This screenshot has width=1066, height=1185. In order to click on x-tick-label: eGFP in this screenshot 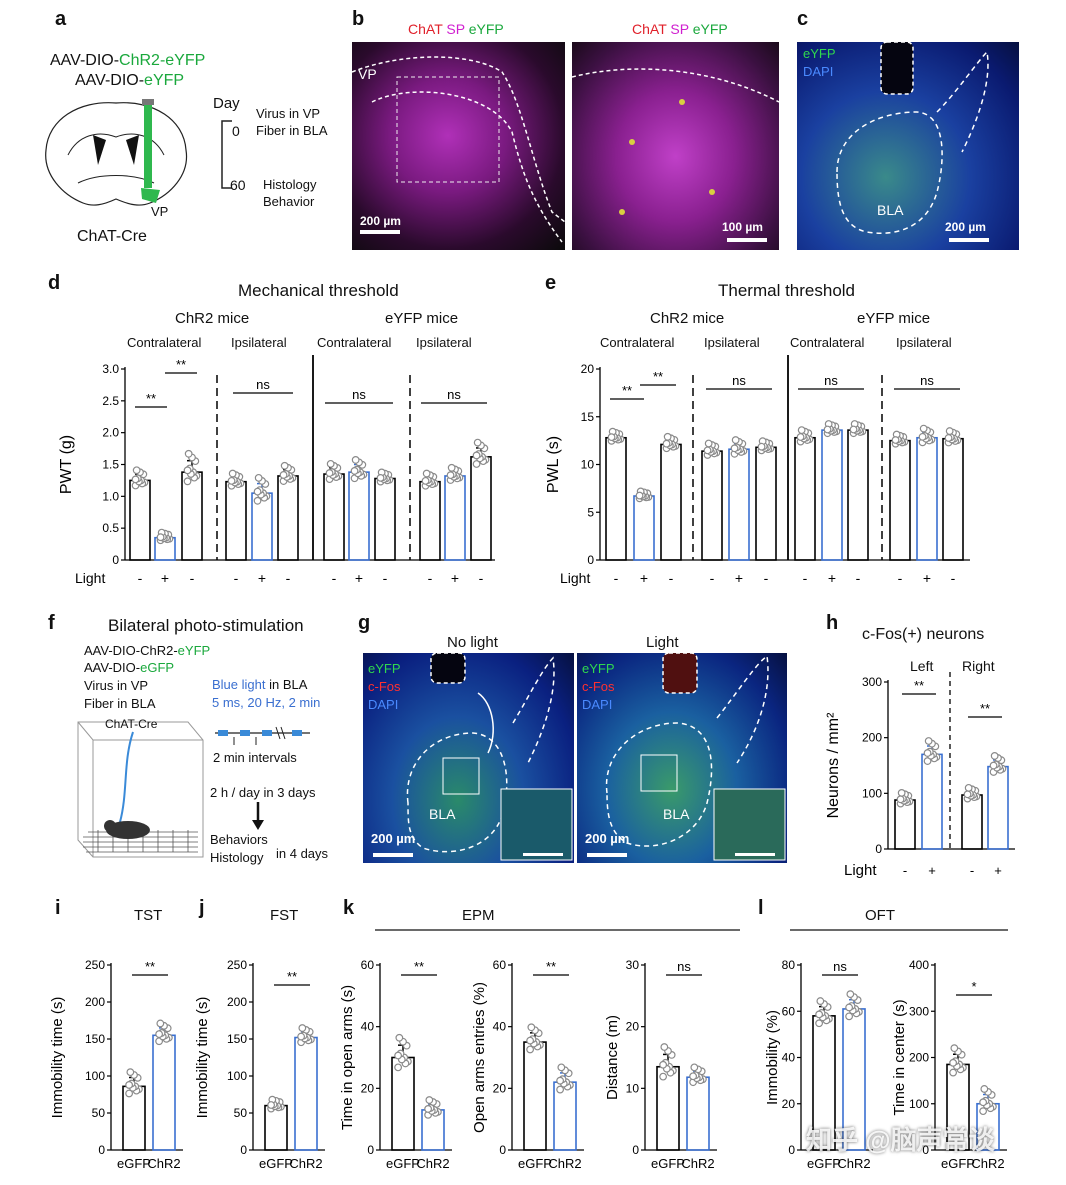, I will do `click(403, 1163)`.